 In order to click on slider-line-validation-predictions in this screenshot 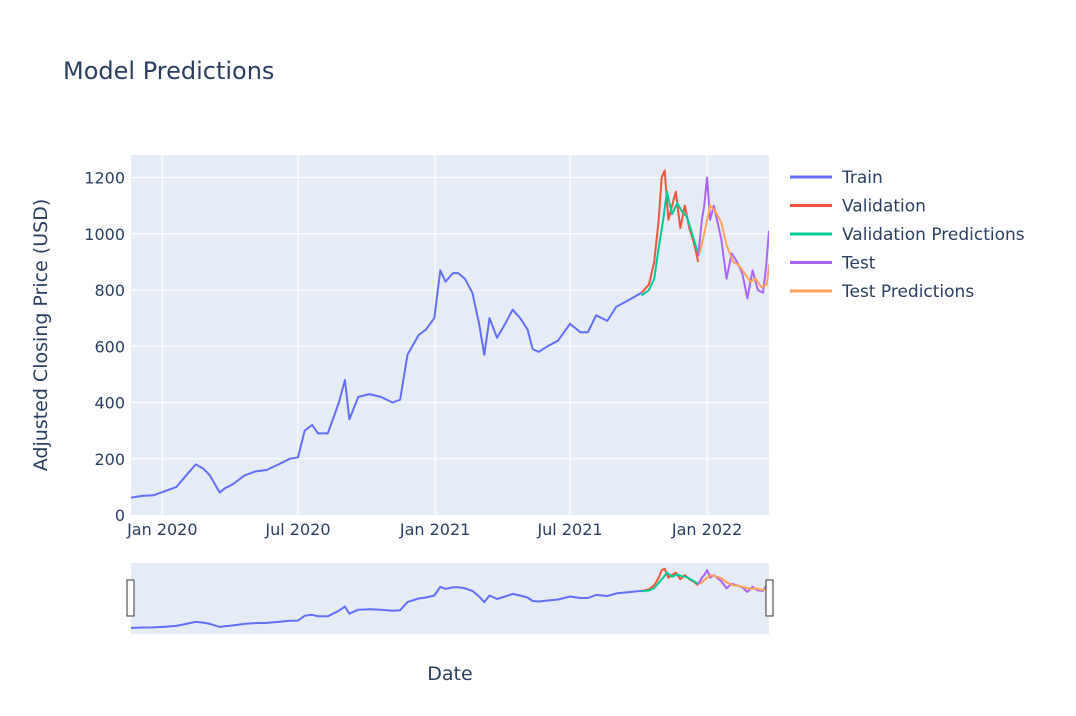, I will do `click(670, 582)`.